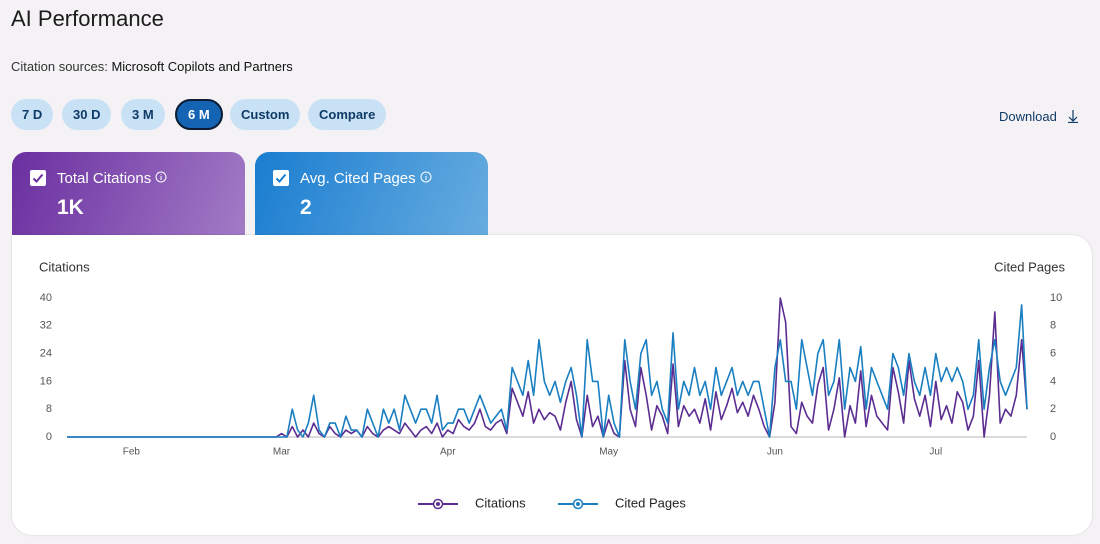  I want to click on legend-label: Citations, so click(500, 502).